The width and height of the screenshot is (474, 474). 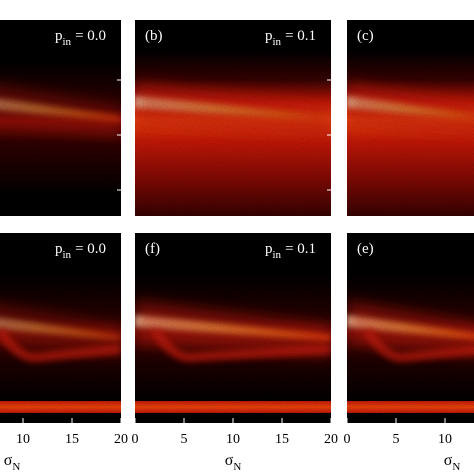 I want to click on panel-label: (f), so click(x=152, y=249).